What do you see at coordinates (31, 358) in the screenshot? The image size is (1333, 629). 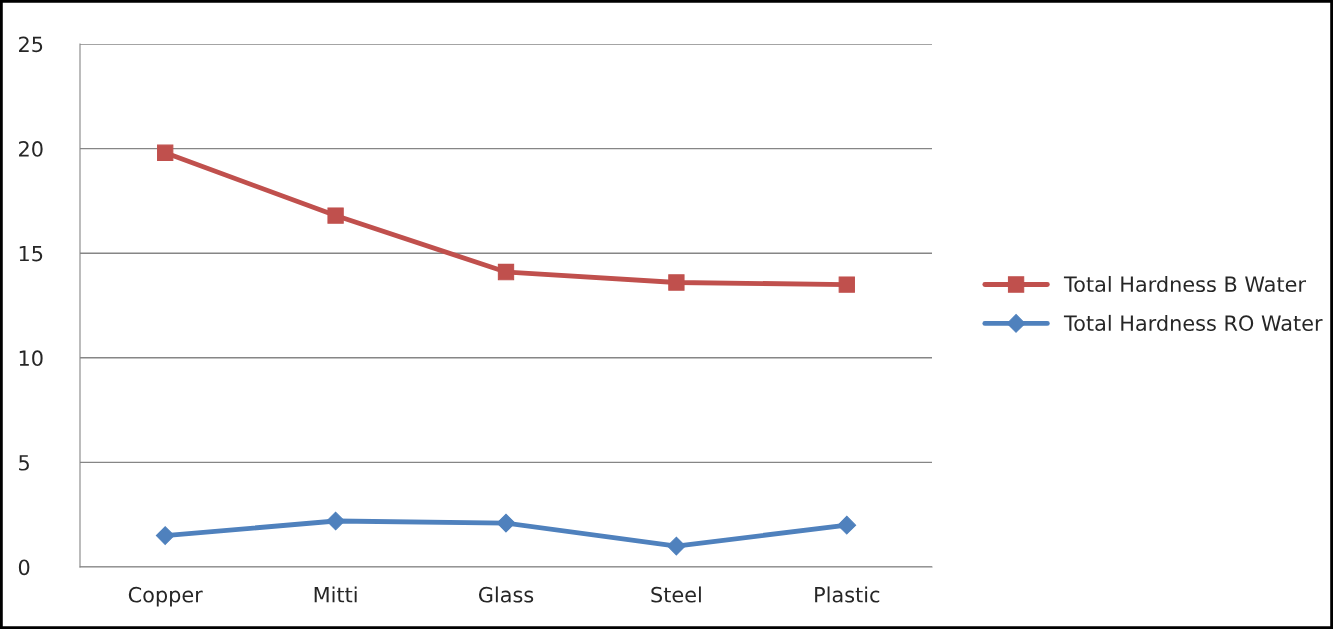 I see `y-tick-label: 10` at bounding box center [31, 358].